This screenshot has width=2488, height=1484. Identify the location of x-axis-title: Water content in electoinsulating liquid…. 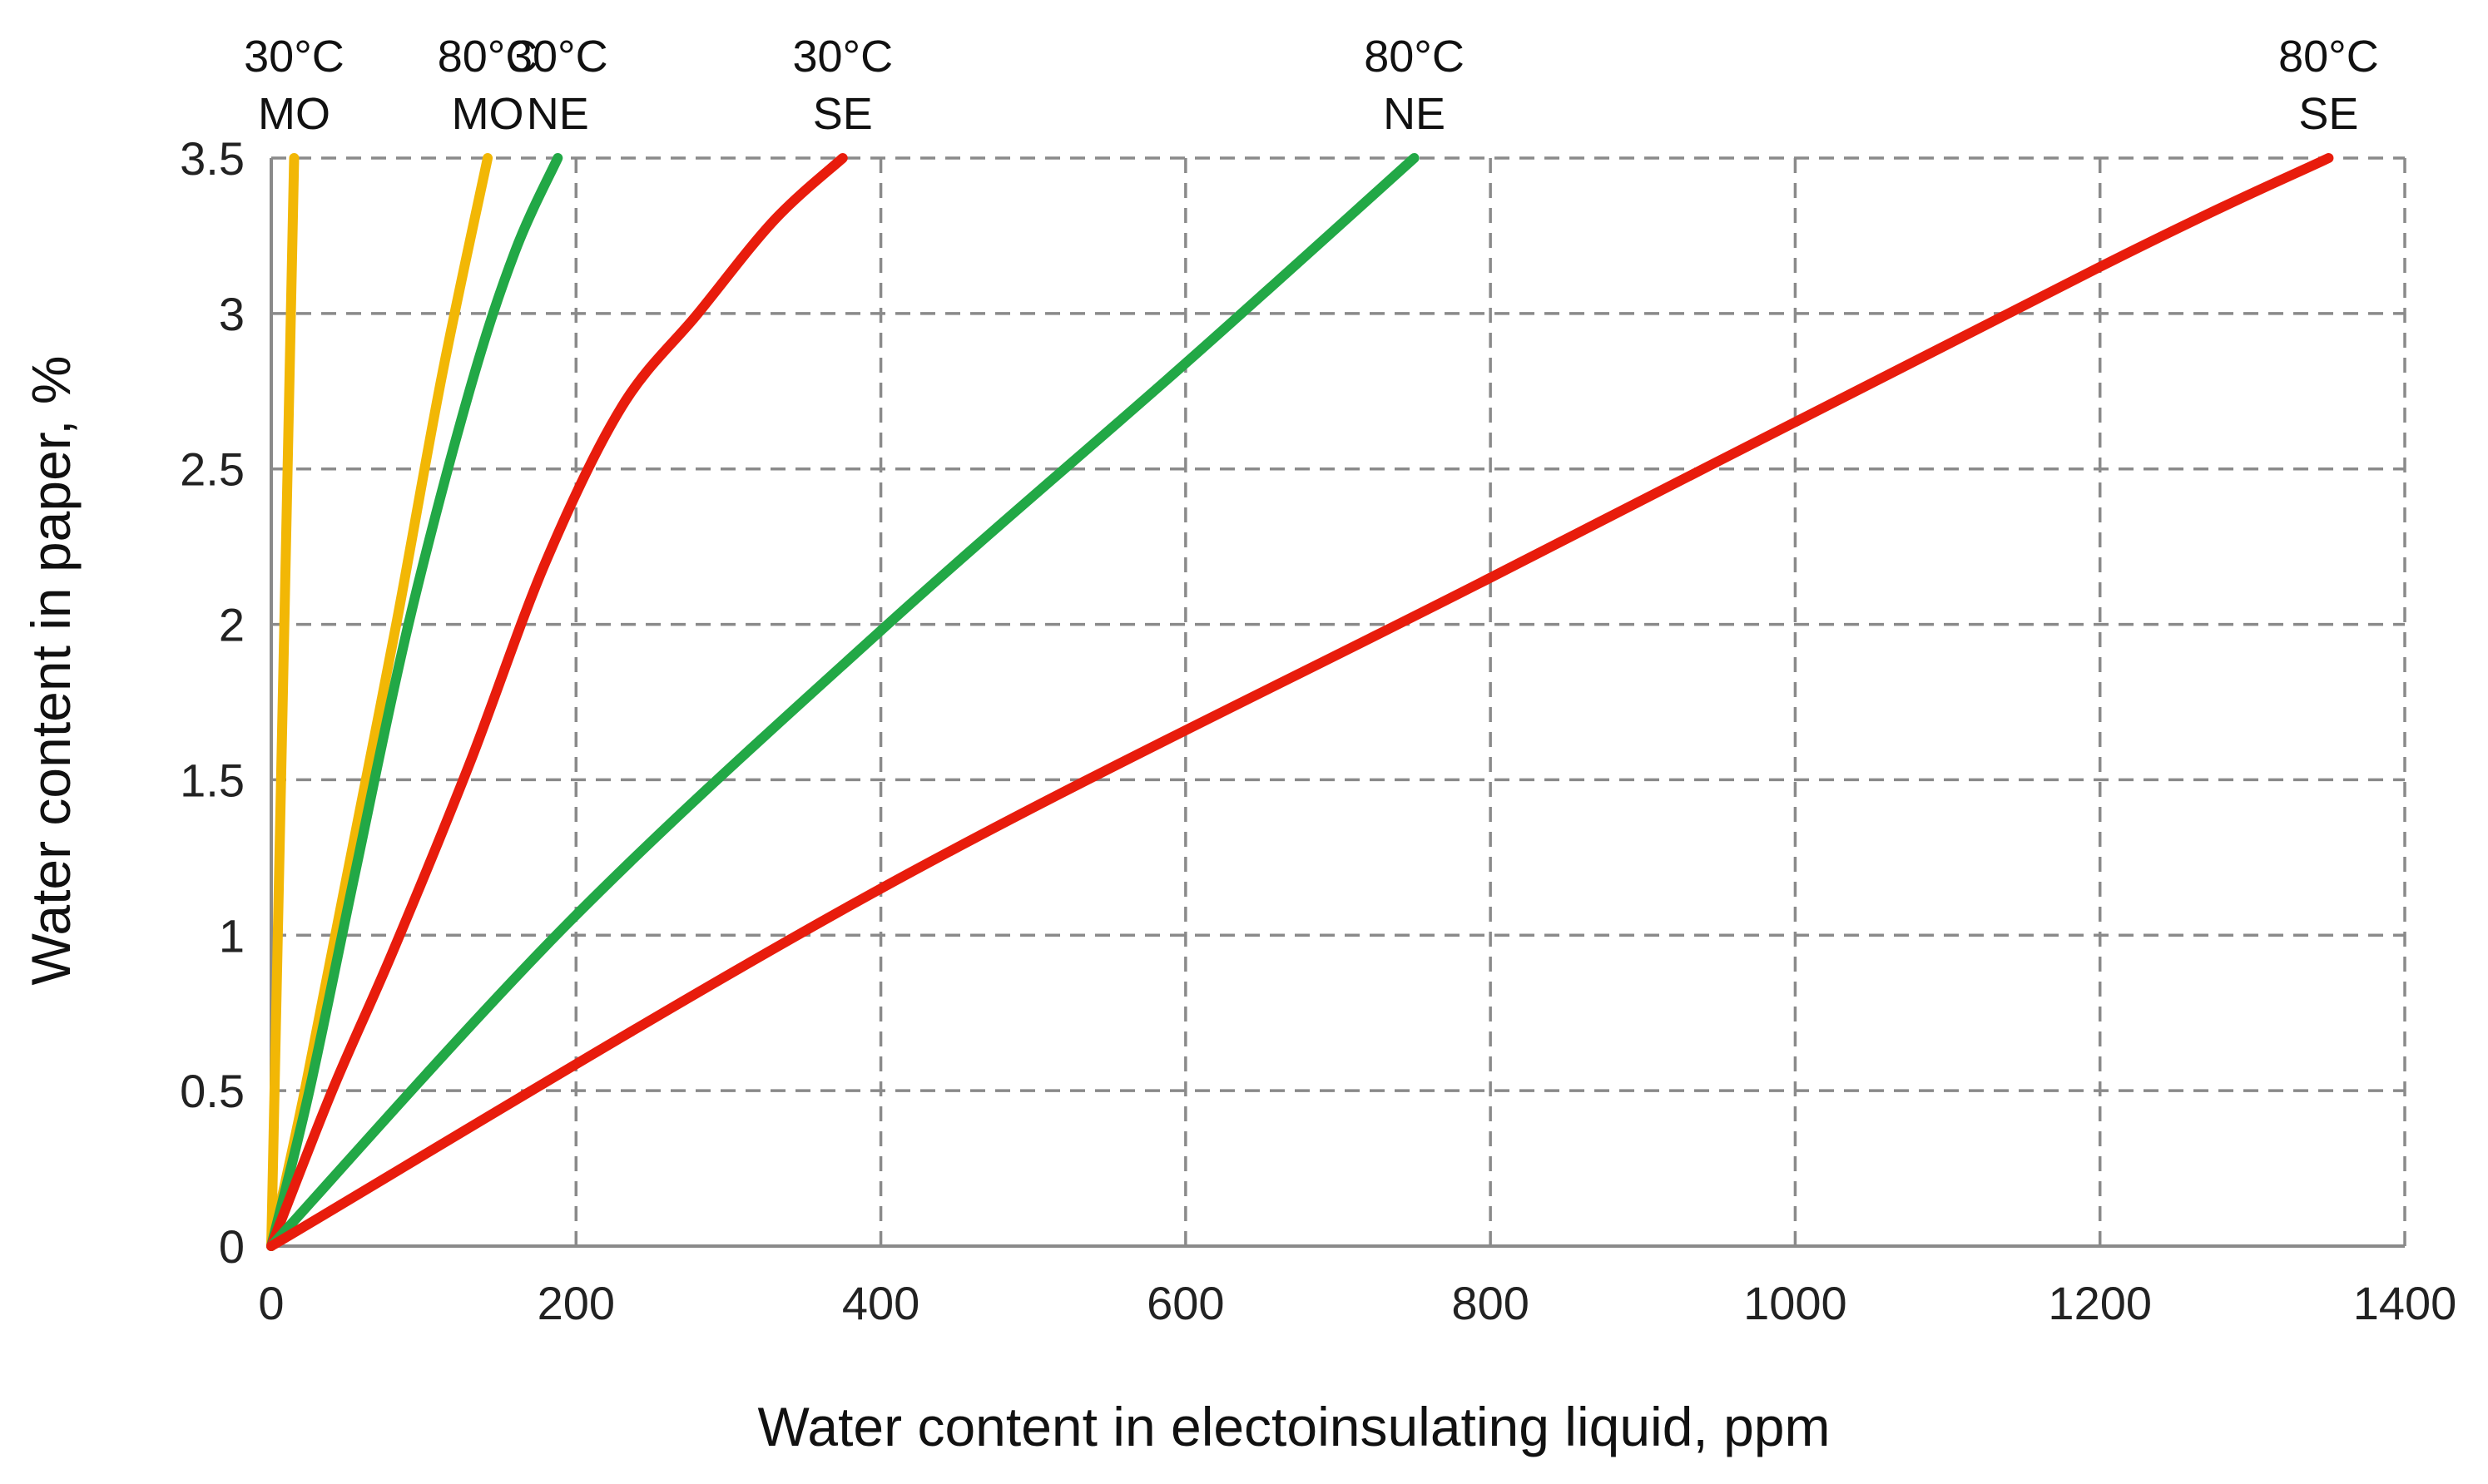
(1294, 1426).